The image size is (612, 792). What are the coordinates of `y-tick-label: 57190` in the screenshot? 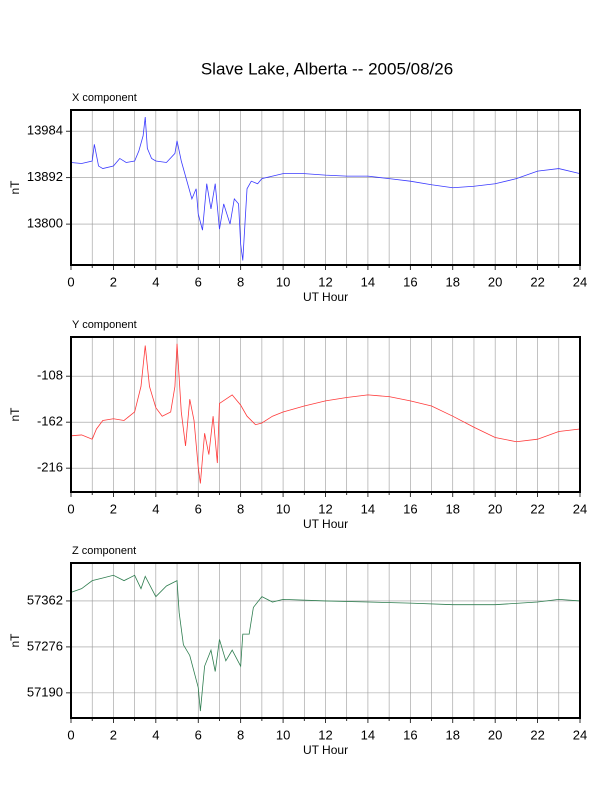 It's located at (45, 691).